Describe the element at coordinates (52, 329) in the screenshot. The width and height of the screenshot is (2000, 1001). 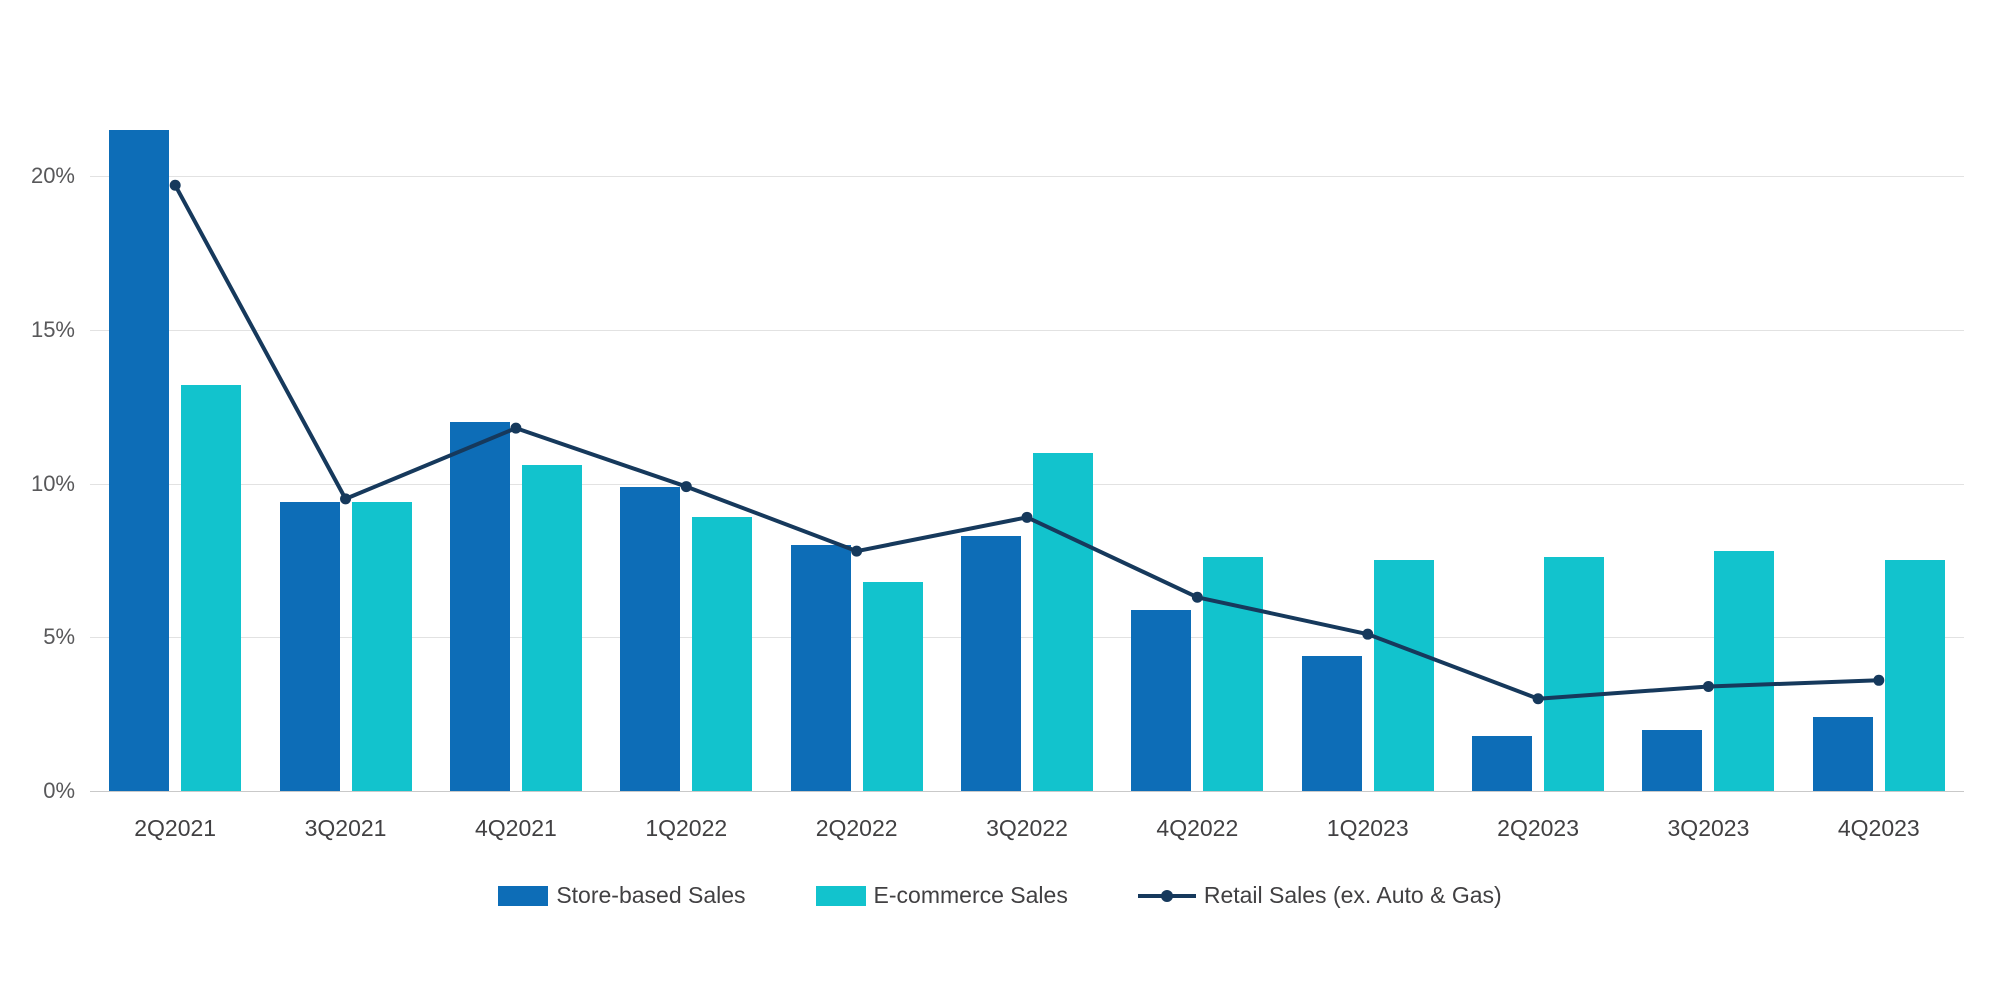
I see `y-tick-label: 15%` at that location.